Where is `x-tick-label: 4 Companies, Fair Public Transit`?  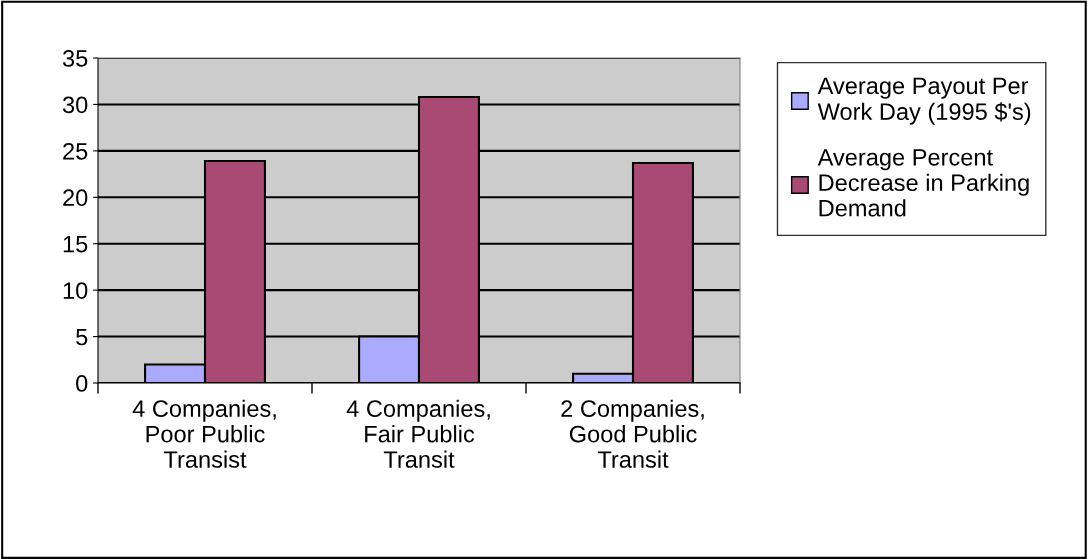
x-tick-label: 4 Companies, Fair Public Transit is located at coordinates (418, 433).